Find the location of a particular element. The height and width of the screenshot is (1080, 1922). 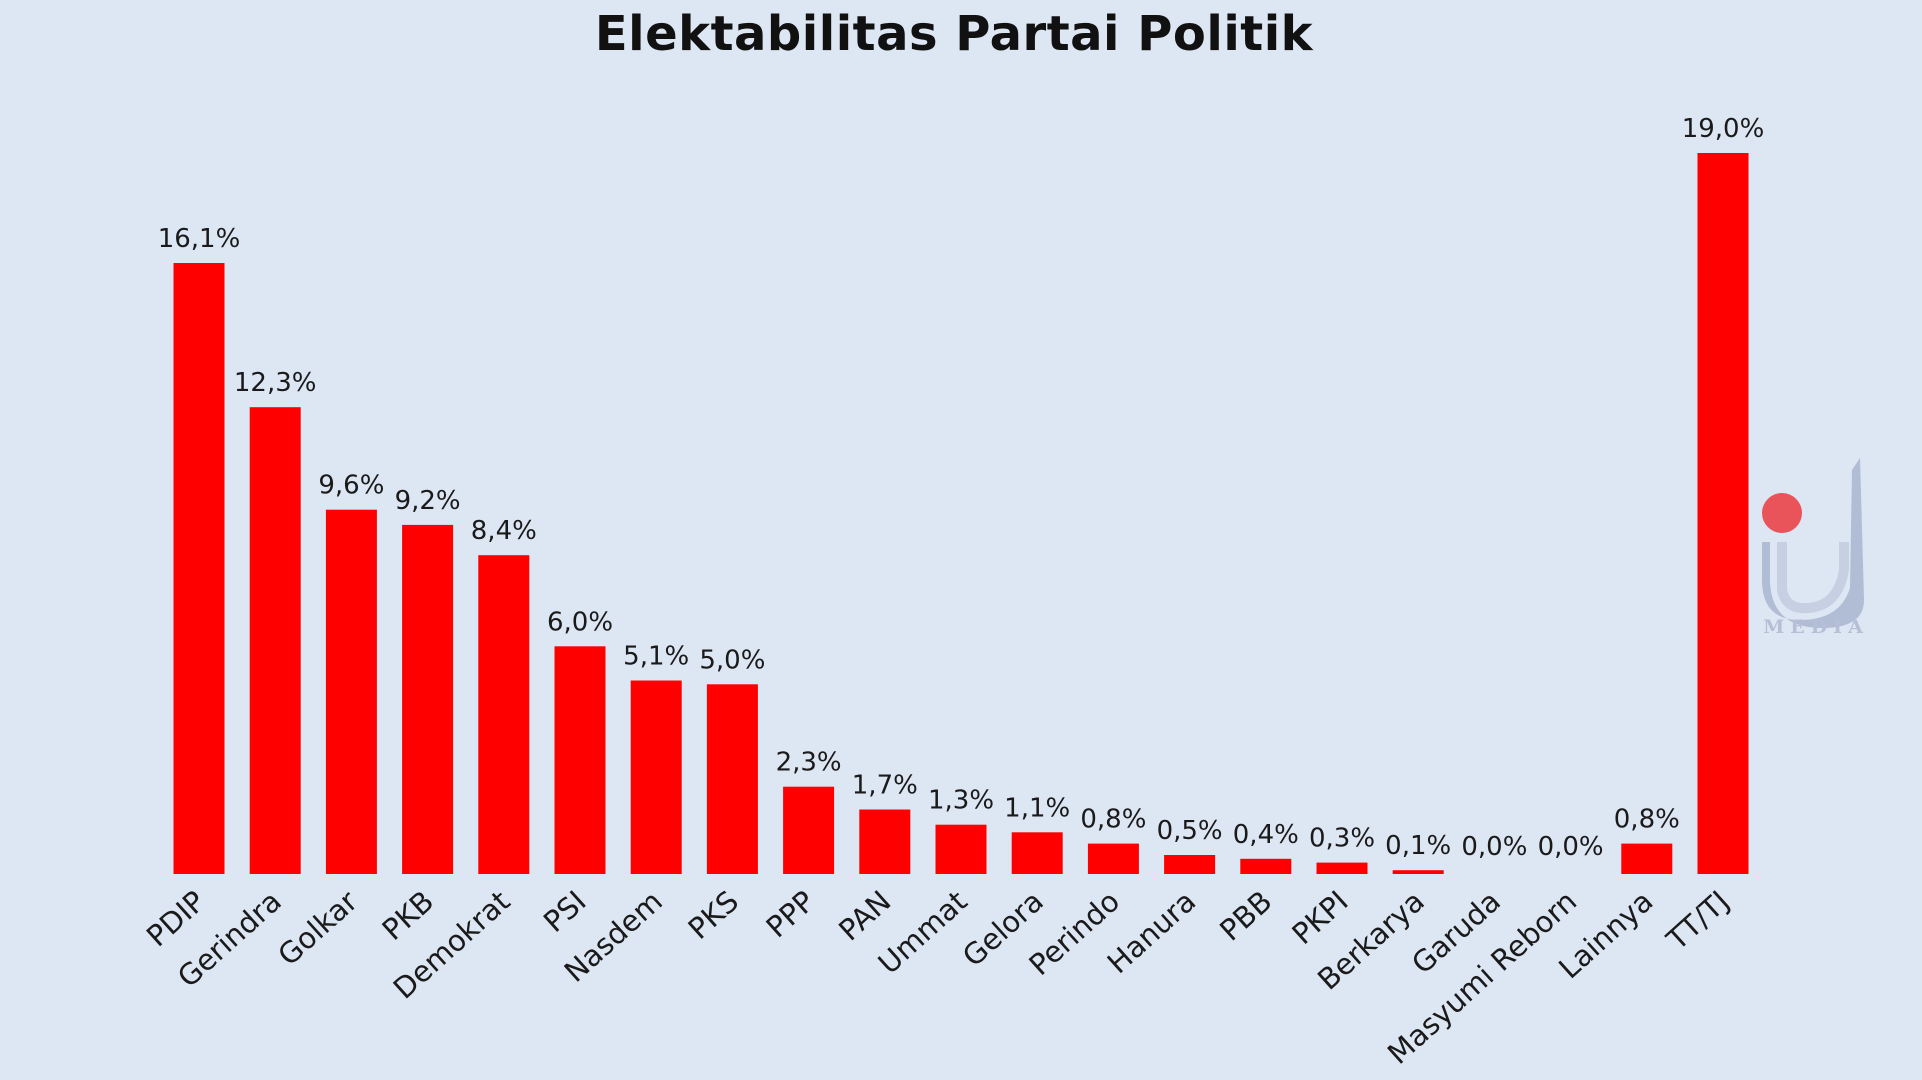

bar-ummat is located at coordinates (961, 849).